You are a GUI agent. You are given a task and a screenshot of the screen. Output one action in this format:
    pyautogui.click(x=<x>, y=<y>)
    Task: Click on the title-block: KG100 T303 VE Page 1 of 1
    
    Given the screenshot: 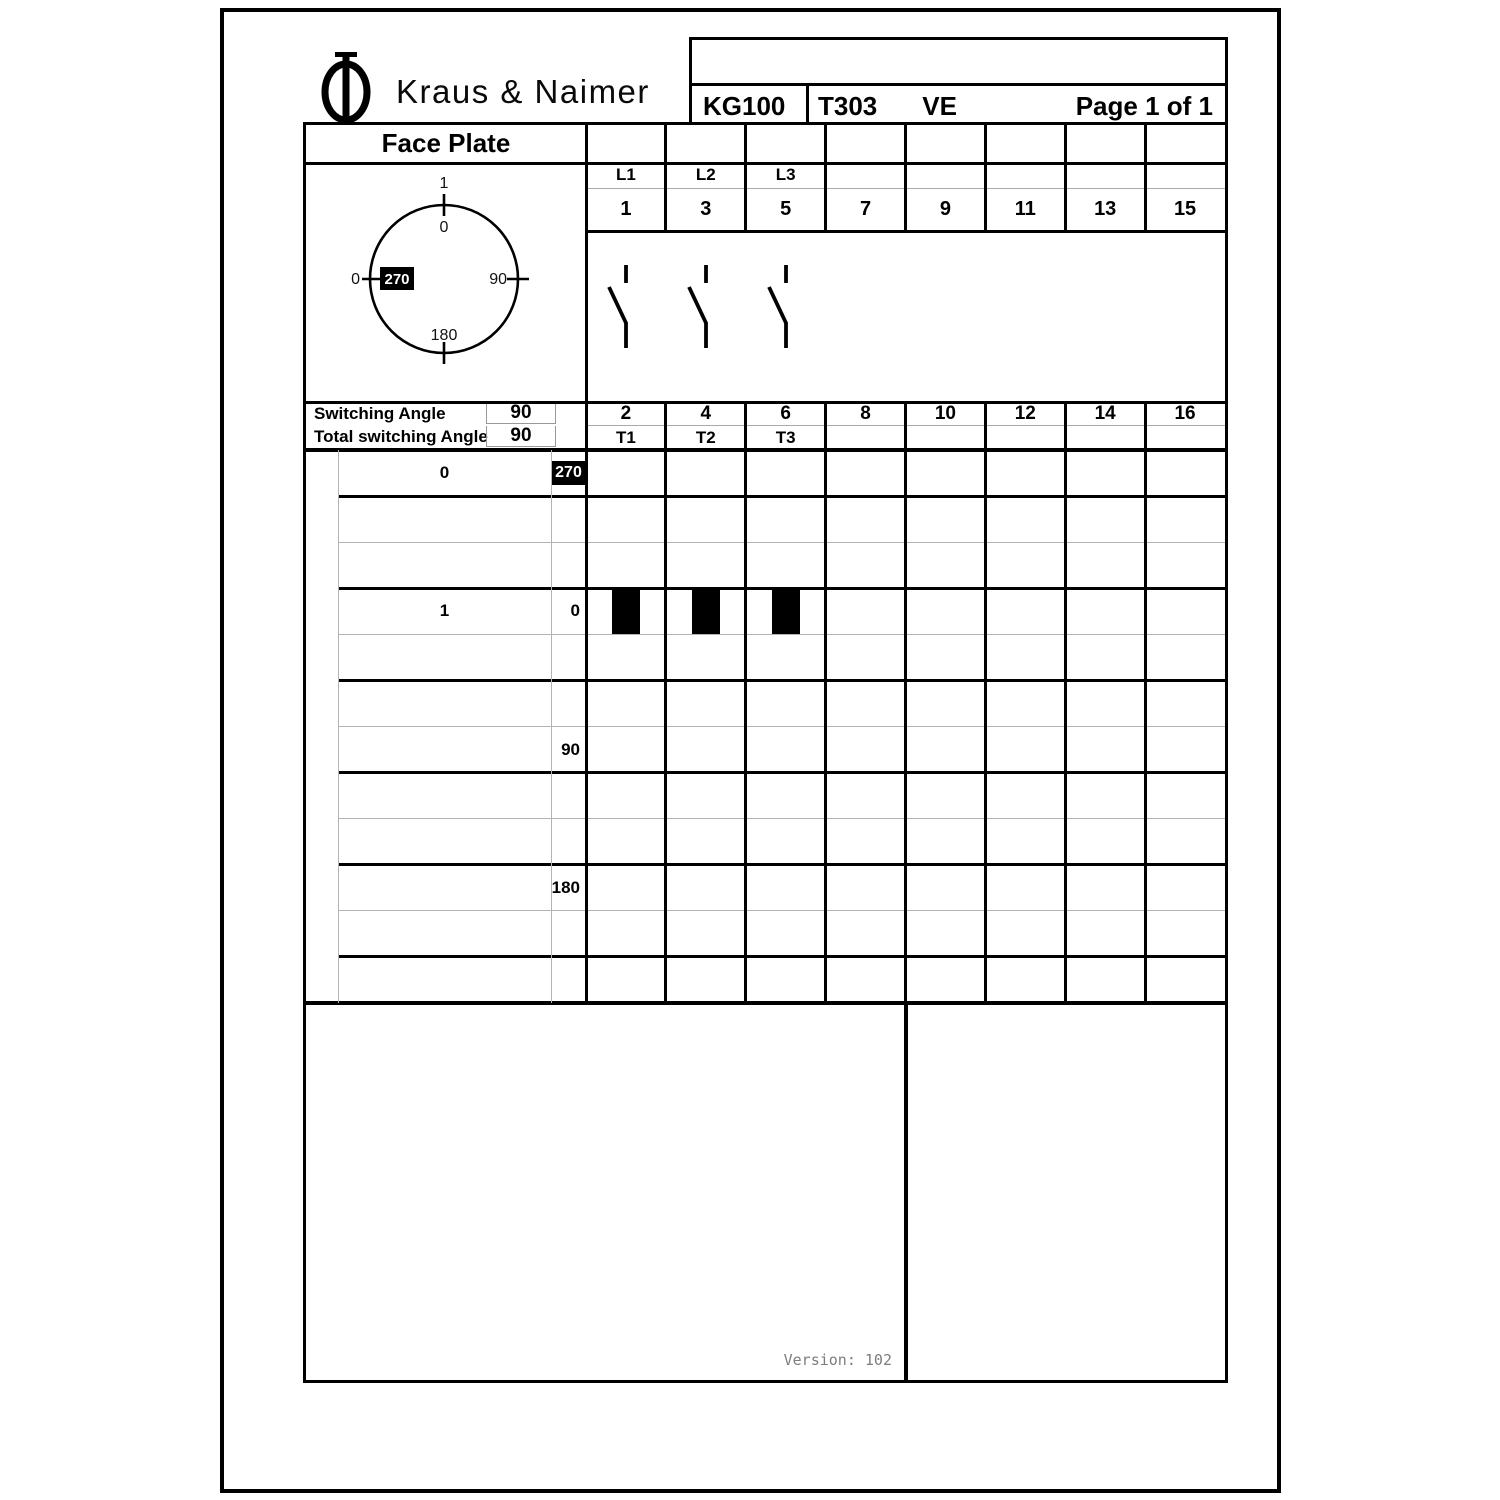 What is the action you would take?
    pyautogui.click(x=958, y=81)
    